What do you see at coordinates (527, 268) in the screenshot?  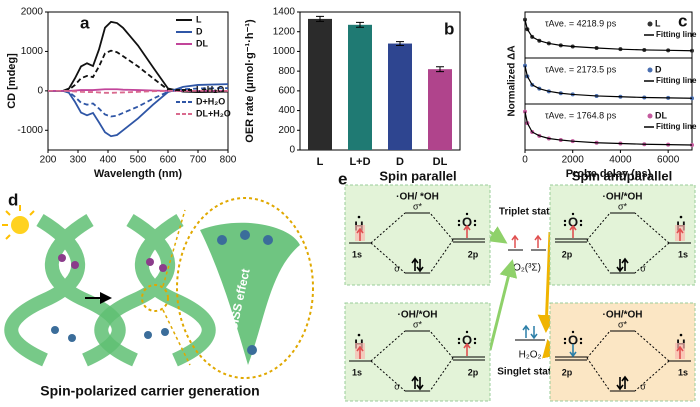 I see `species-label: O₂(³Σ)` at bounding box center [527, 268].